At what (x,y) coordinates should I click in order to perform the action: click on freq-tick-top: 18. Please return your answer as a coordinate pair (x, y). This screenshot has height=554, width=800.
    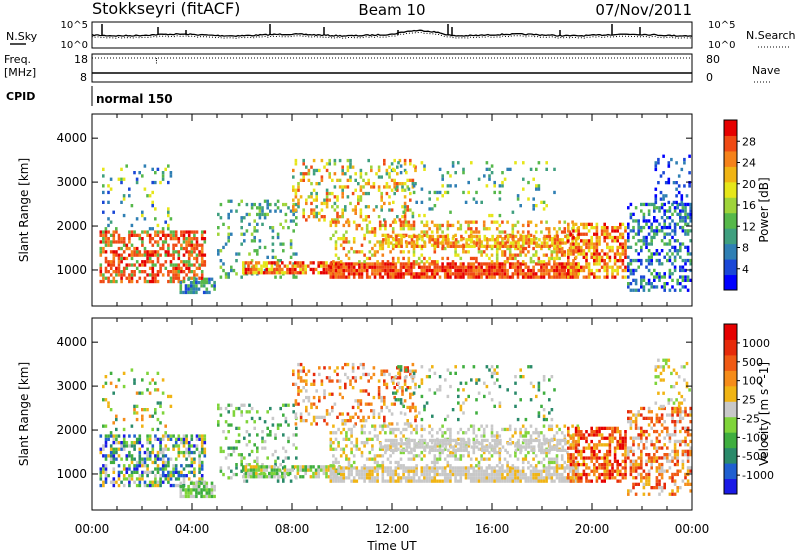
    Looking at the image, I should click on (81, 59).